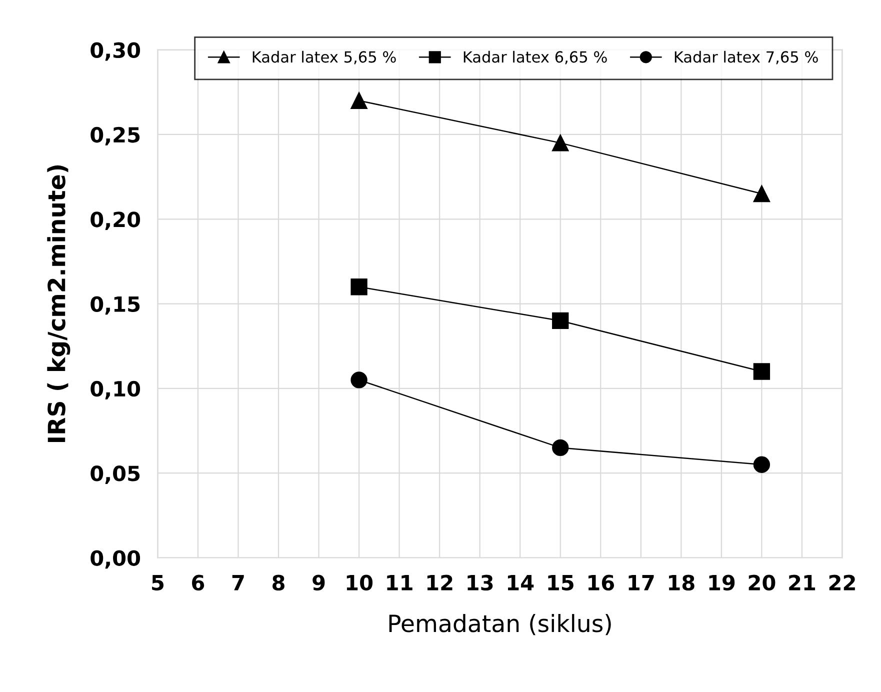 This screenshot has height=692, width=881. What do you see at coordinates (198, 582) in the screenshot?
I see `x-tick-label: 6` at bounding box center [198, 582].